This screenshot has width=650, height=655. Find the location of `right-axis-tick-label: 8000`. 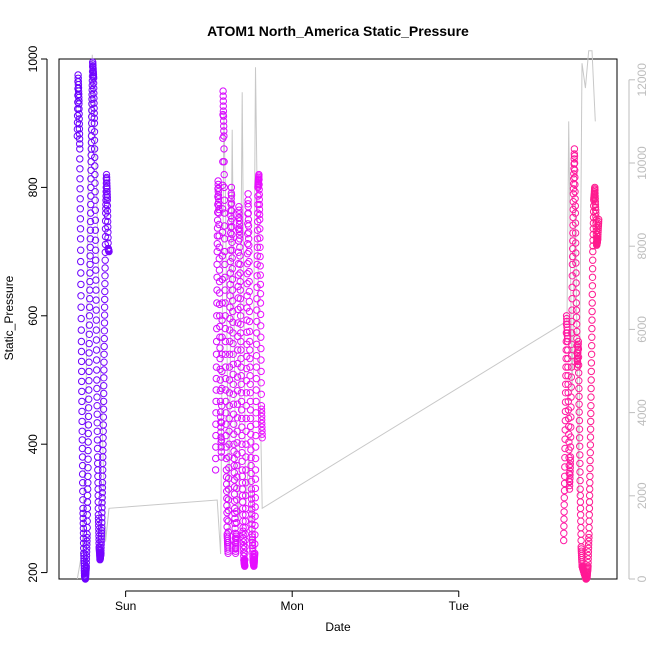

right-axis-tick-label: 8000 is located at coordinates (642, 246).